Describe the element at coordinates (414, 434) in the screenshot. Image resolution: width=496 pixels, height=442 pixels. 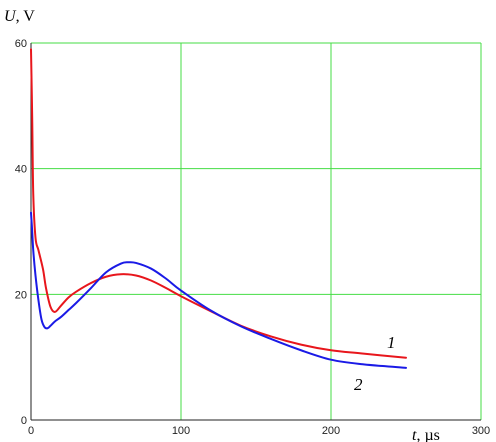
I see `x-axis-variable: t` at that location.